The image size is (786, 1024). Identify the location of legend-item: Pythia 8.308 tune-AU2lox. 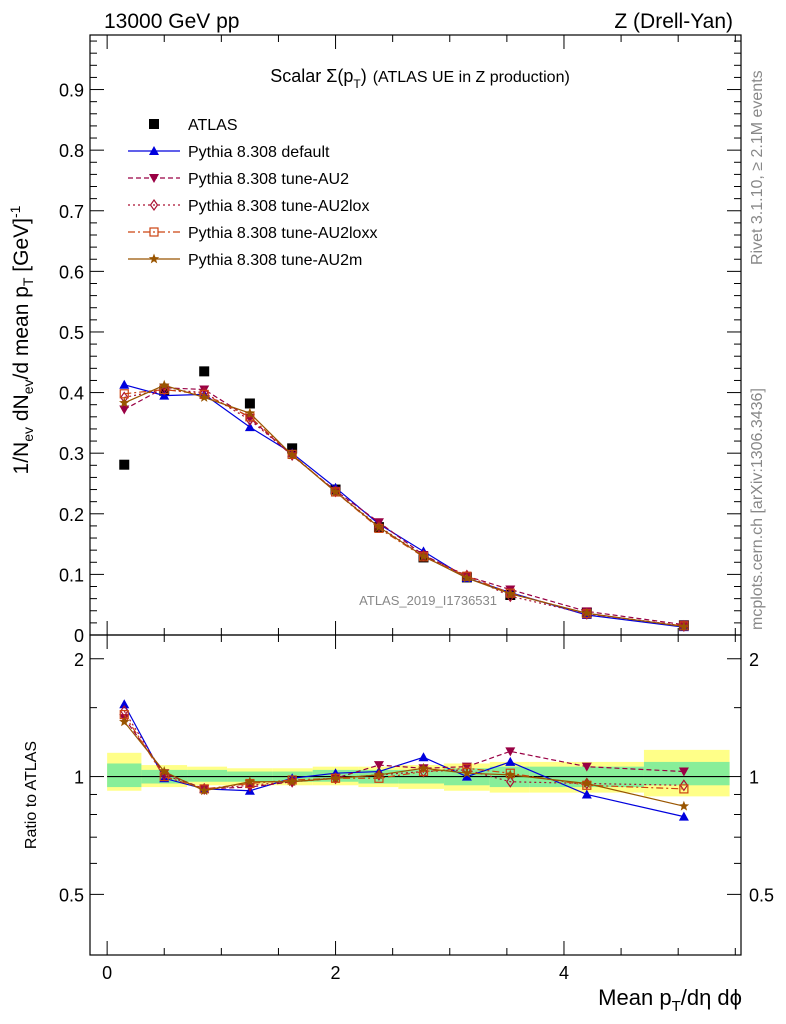
(248, 206).